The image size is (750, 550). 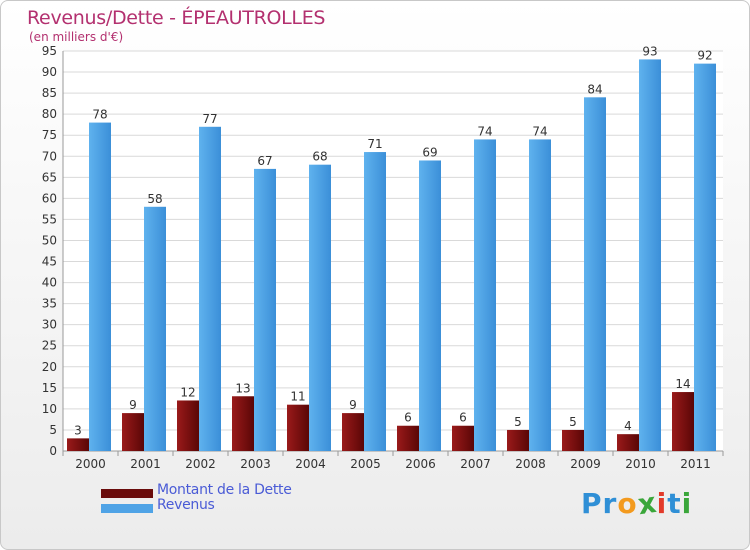 What do you see at coordinates (145, 464) in the screenshot?
I see `x-tick-label: 2001` at bounding box center [145, 464].